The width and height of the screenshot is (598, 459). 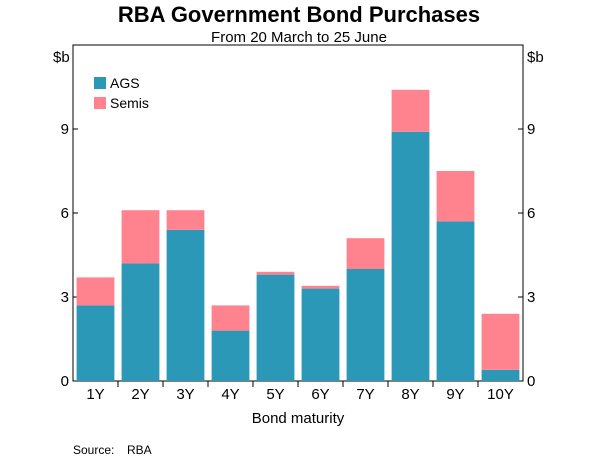 I want to click on chart-subtitle: From 20 March to 25 June, so click(x=299, y=37).